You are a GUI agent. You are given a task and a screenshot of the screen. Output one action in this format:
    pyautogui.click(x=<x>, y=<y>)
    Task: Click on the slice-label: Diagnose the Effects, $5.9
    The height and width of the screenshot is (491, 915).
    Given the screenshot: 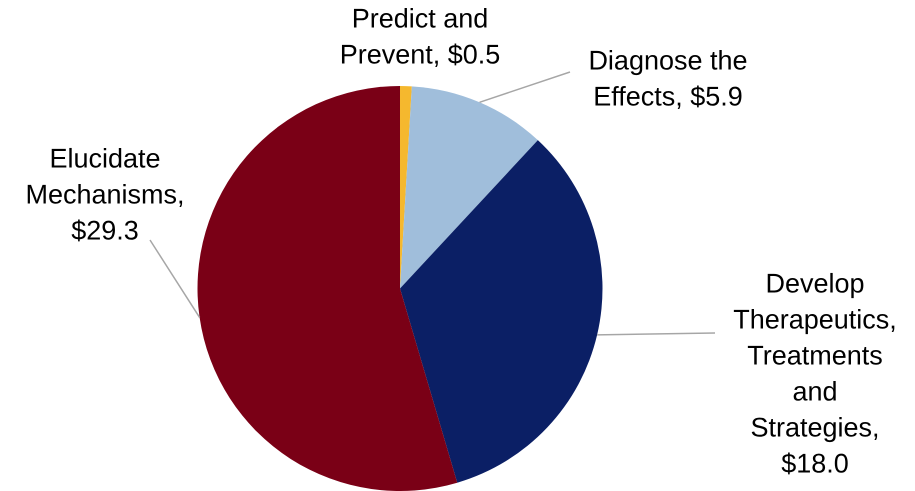 What is the action you would take?
    pyautogui.click(x=668, y=78)
    